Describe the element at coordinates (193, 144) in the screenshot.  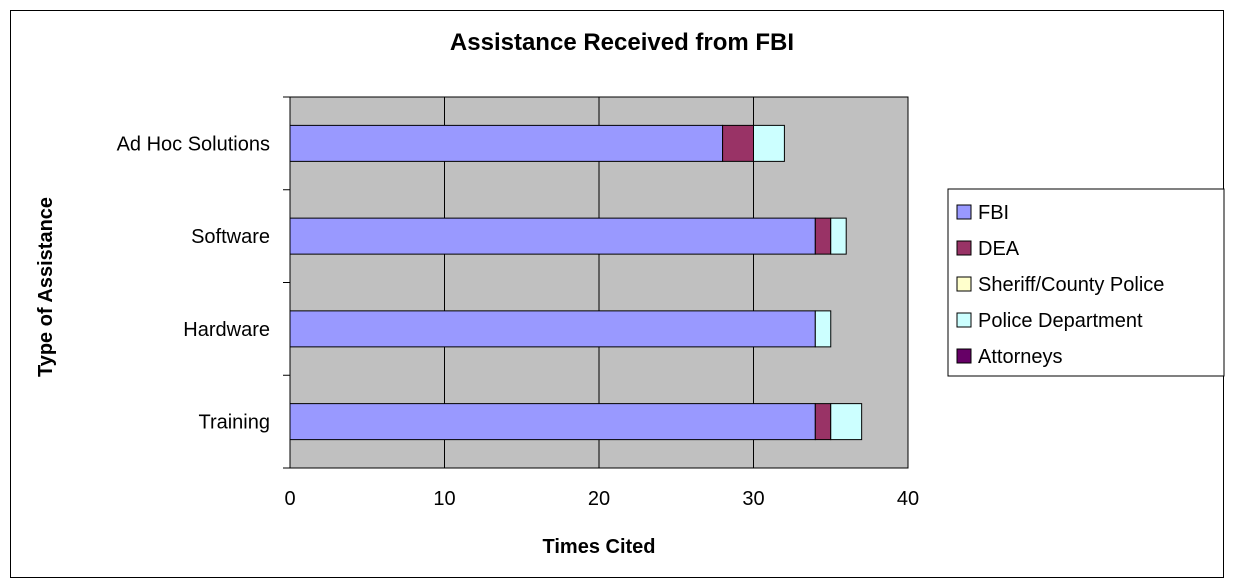
I see `y-tick-label: Ad Hoc Solutions` at that location.